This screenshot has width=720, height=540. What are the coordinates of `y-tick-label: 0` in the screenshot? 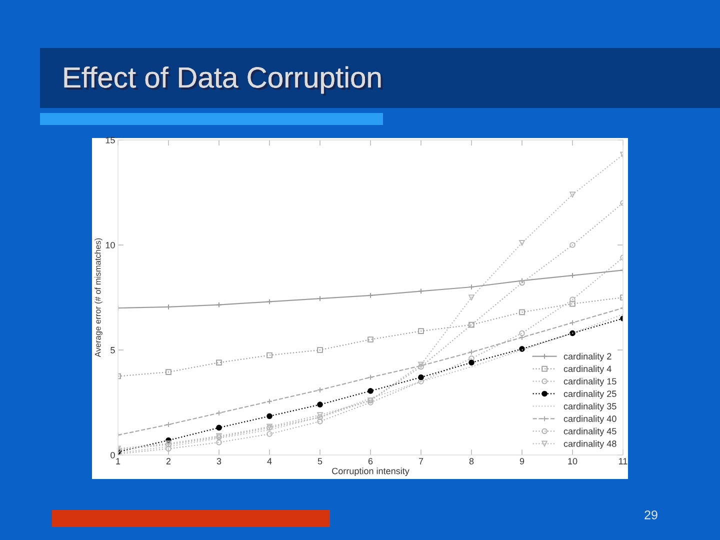 It's located at (112, 455).